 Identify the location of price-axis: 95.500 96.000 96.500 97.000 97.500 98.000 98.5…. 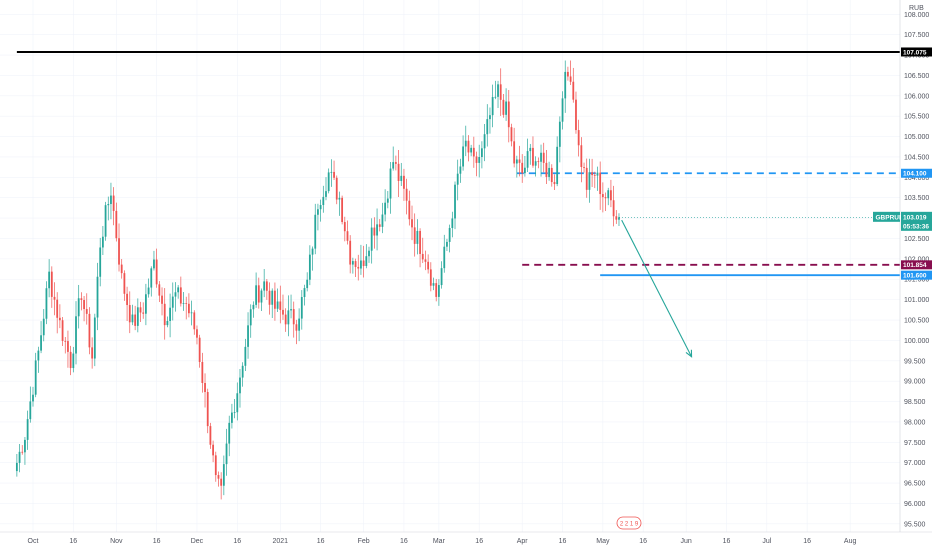
(916, 270).